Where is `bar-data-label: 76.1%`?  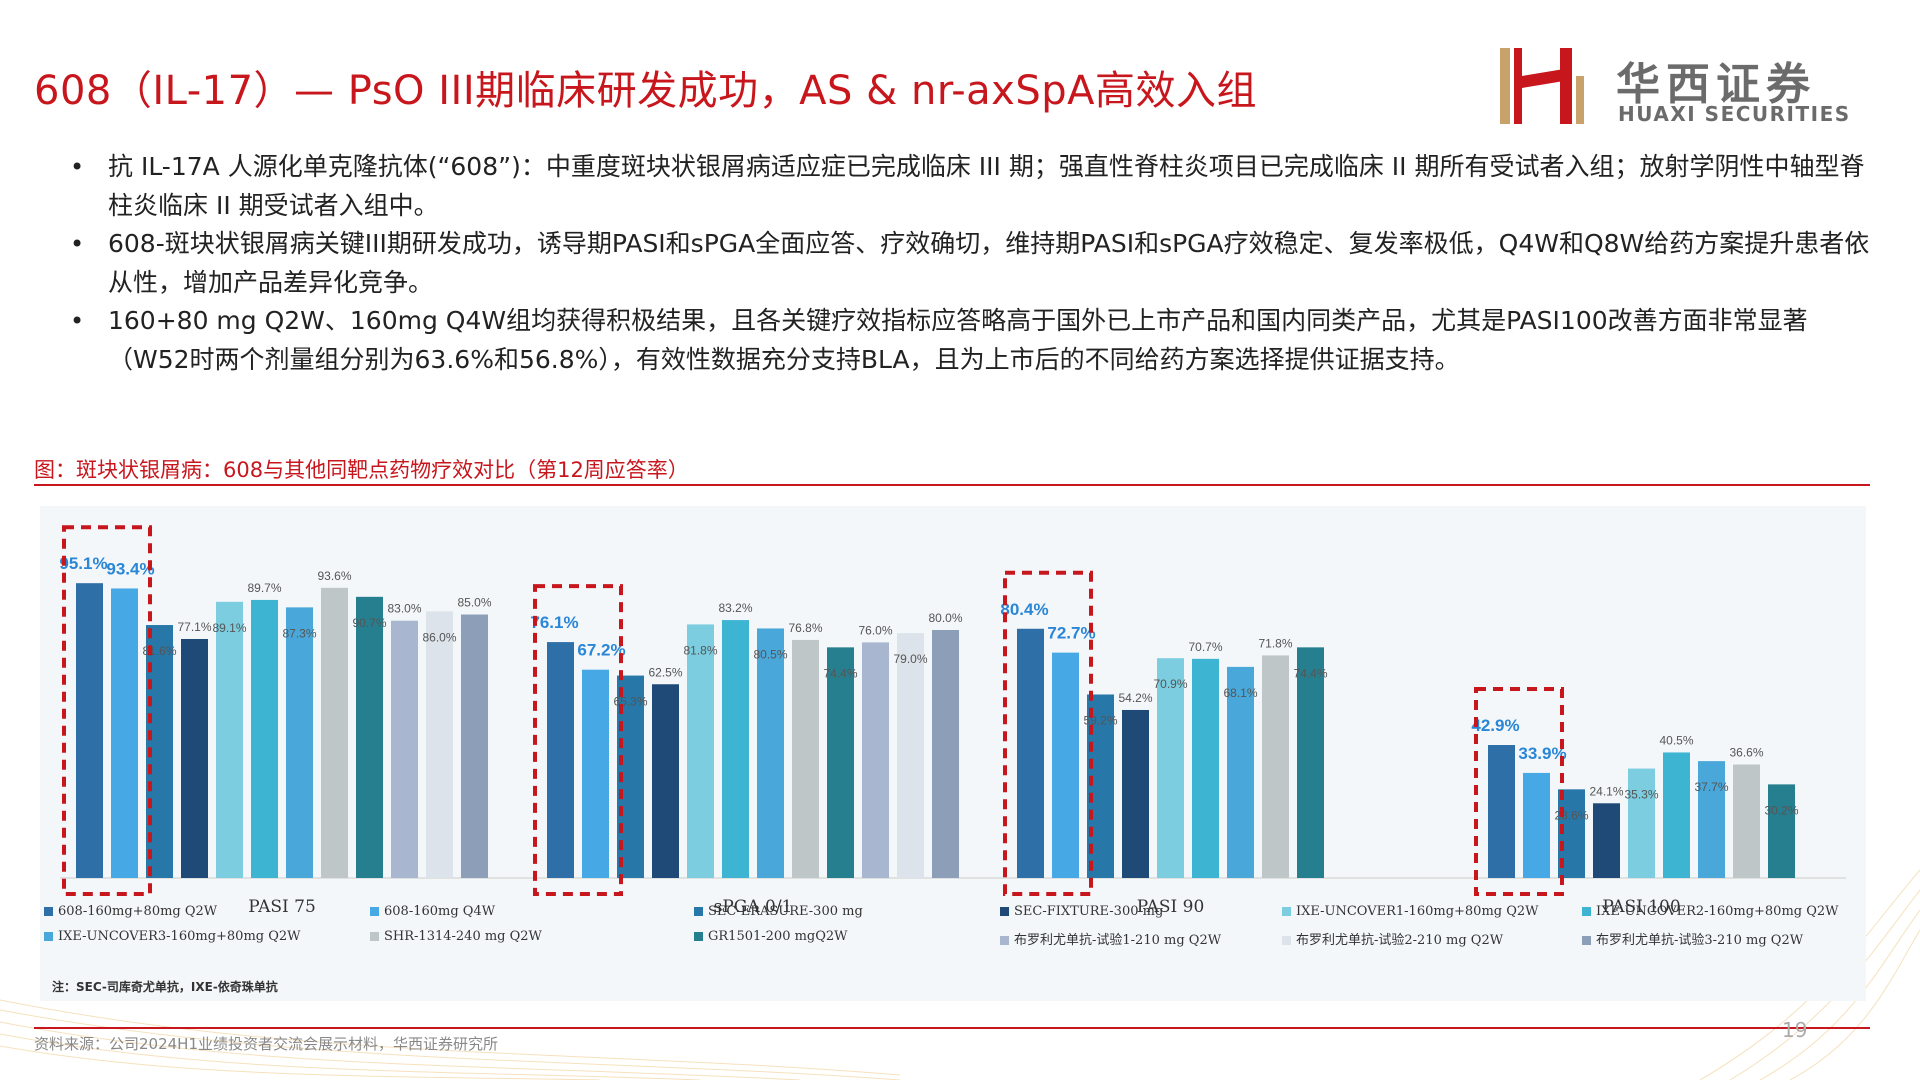 bar-data-label: 76.1% is located at coordinates (554, 622).